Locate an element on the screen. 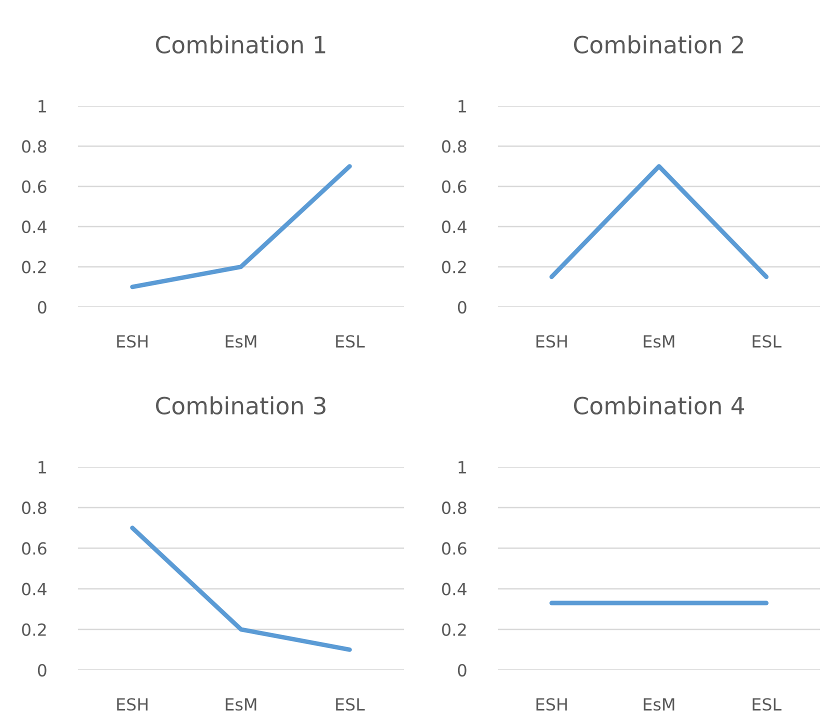 Image resolution: width=838 pixels, height=728 pixels. chart-title: Combination 1 is located at coordinates (241, 44).